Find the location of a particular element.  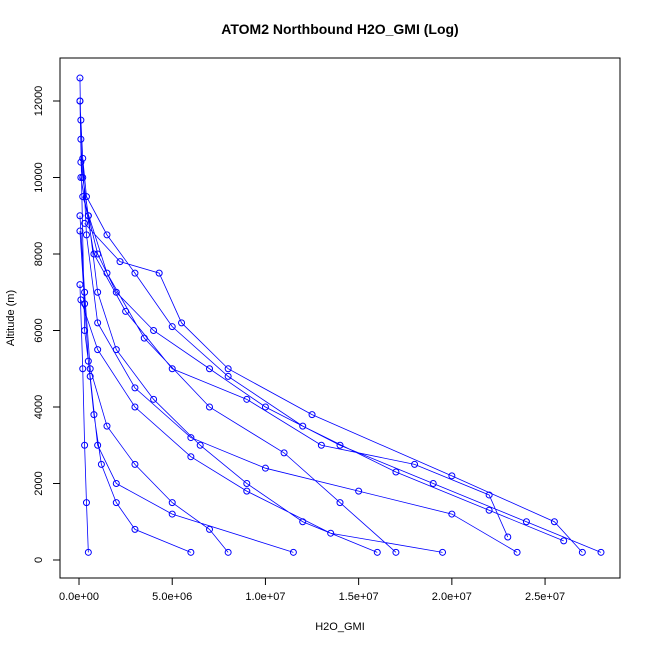

x-tick-label: 2.0e+07 is located at coordinates (452, 597).